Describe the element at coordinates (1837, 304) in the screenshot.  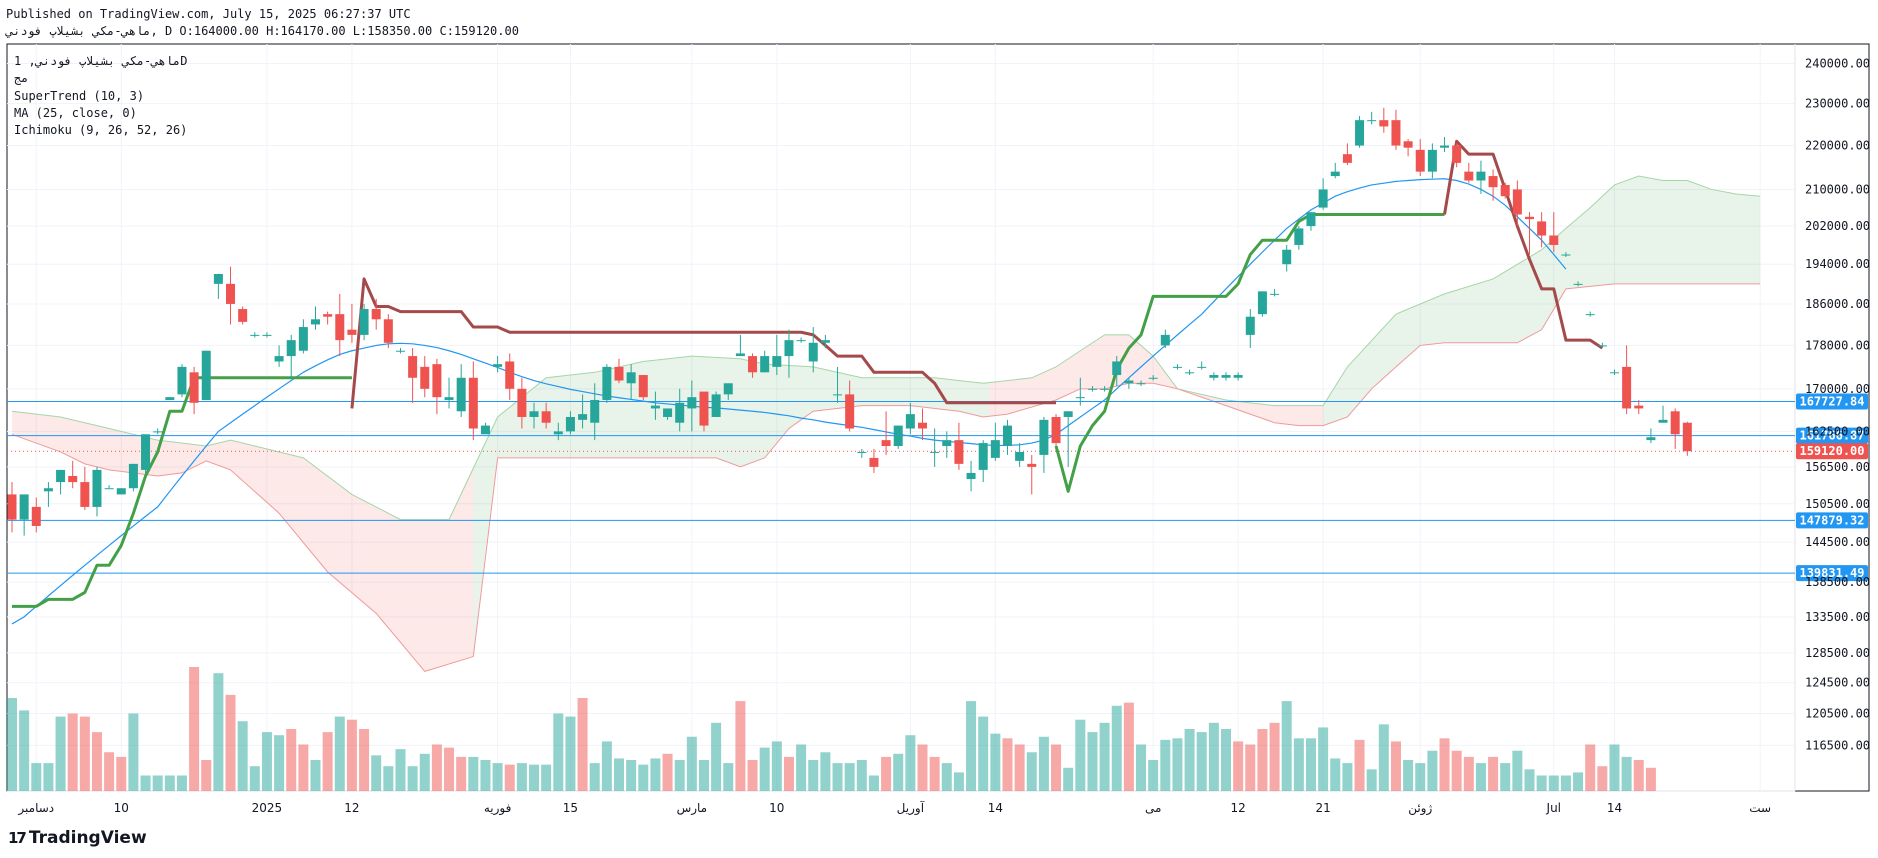
I see `price-tick-label: 186000.00` at that location.